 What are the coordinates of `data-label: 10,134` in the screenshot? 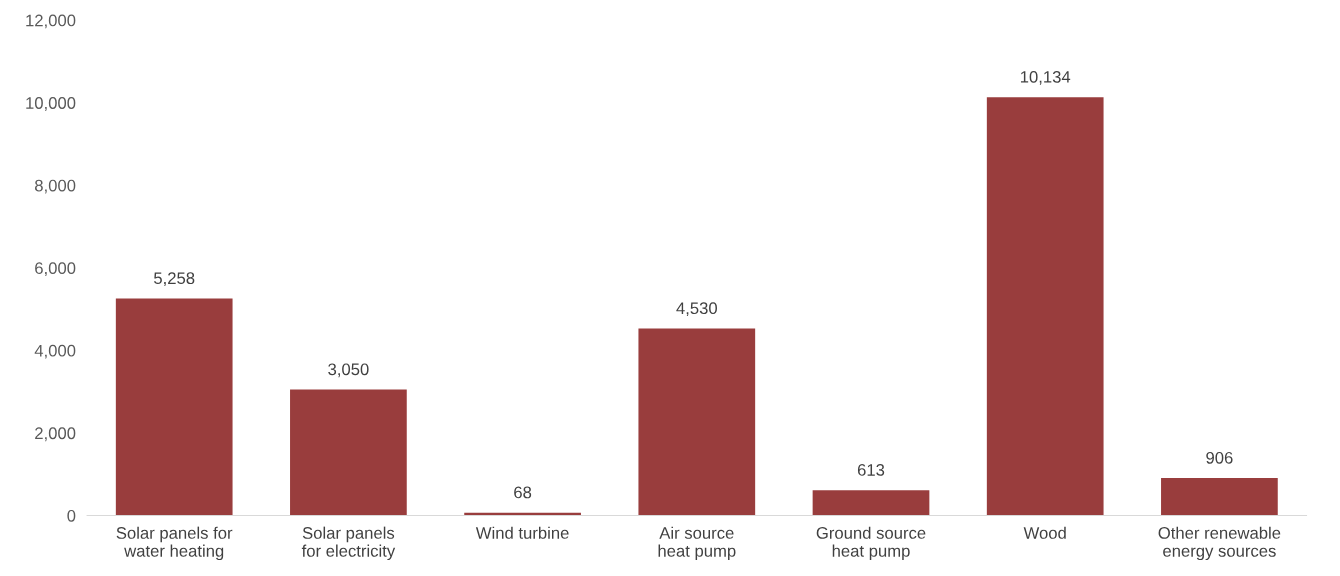 It's located at (1045, 77).